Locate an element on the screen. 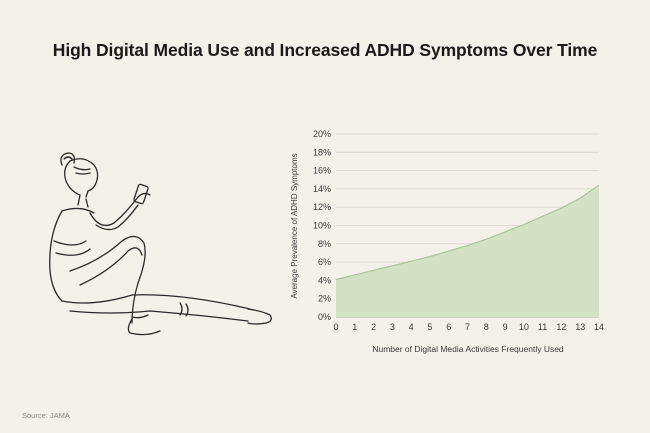 This screenshot has height=433, width=650. y-tick-label: 20% is located at coordinates (322, 134).